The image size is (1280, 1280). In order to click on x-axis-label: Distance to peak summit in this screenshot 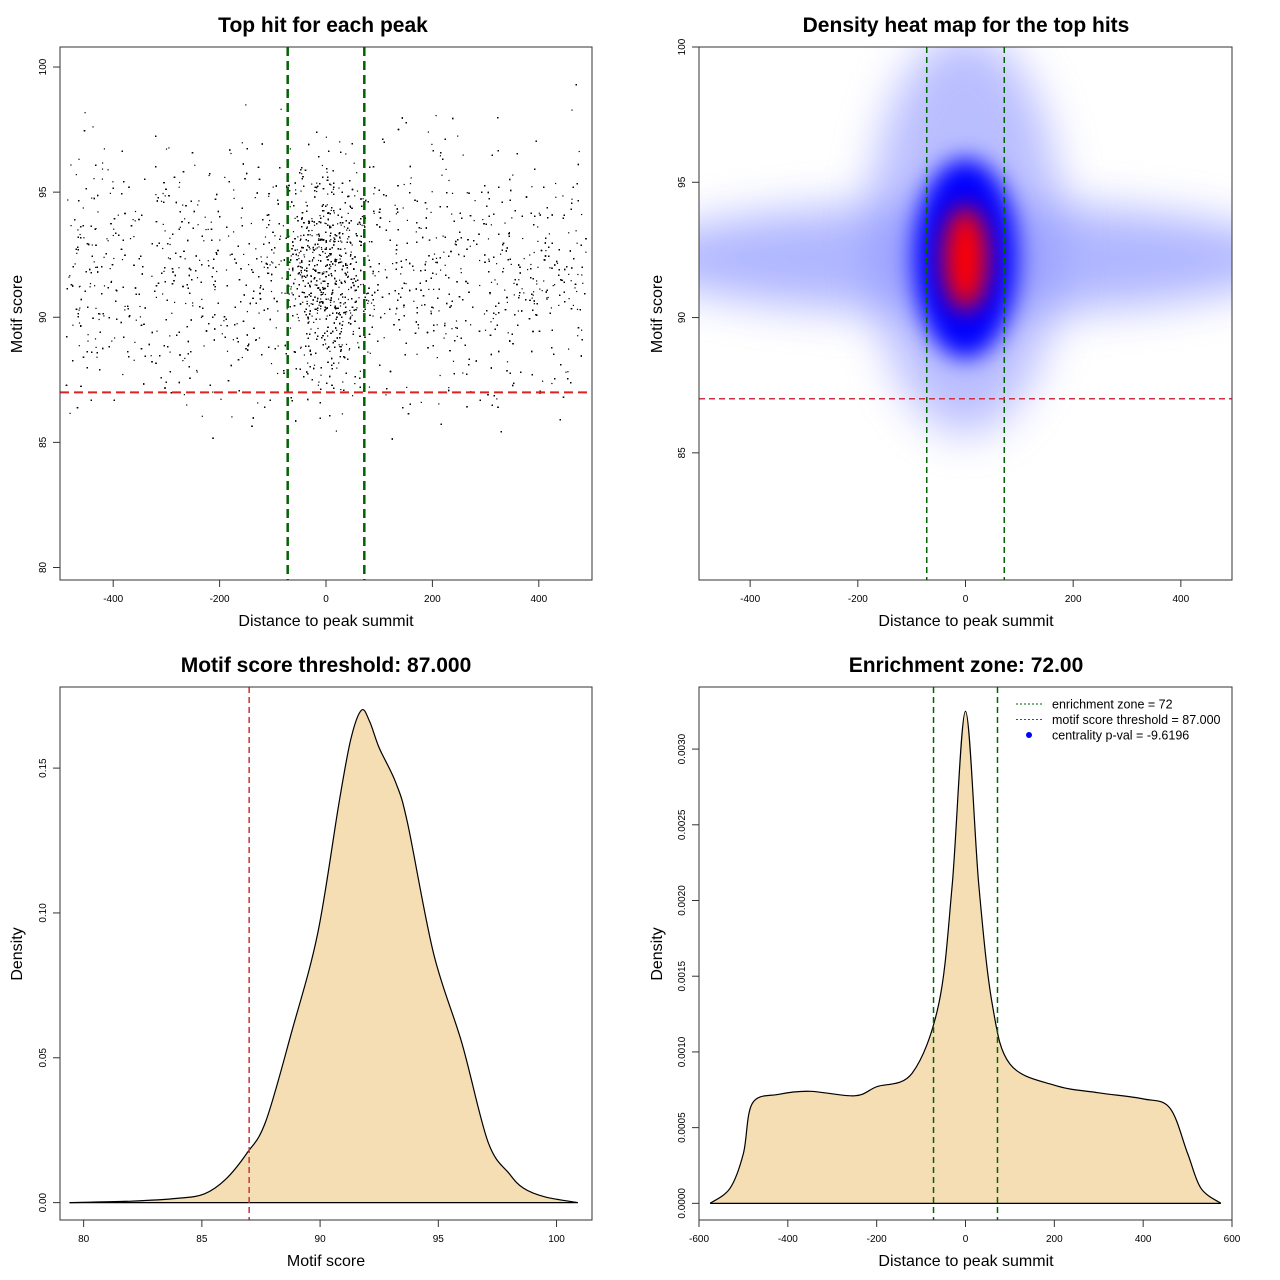, I will do `click(326, 621)`.